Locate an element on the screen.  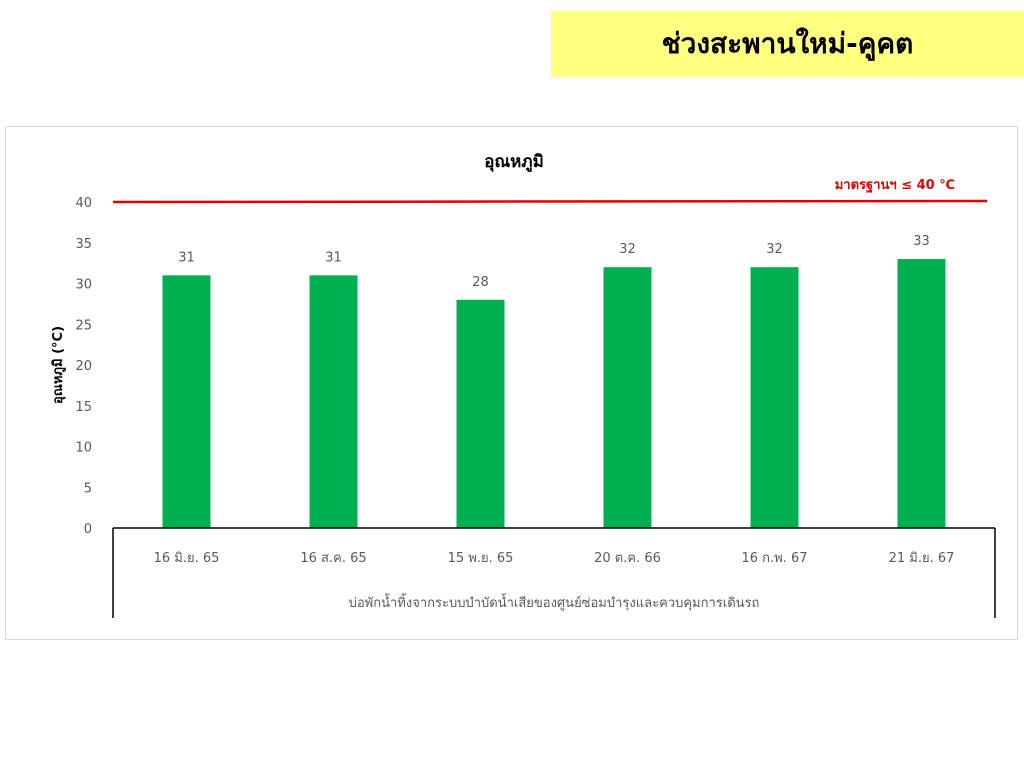
y-tick-label: 20 is located at coordinates (83, 366).